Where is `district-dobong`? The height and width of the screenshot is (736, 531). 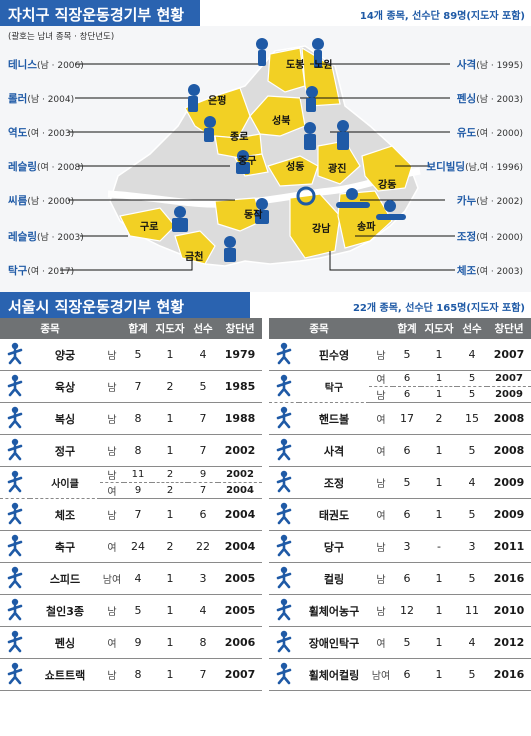
district-dobong is located at coordinates (286, 70).